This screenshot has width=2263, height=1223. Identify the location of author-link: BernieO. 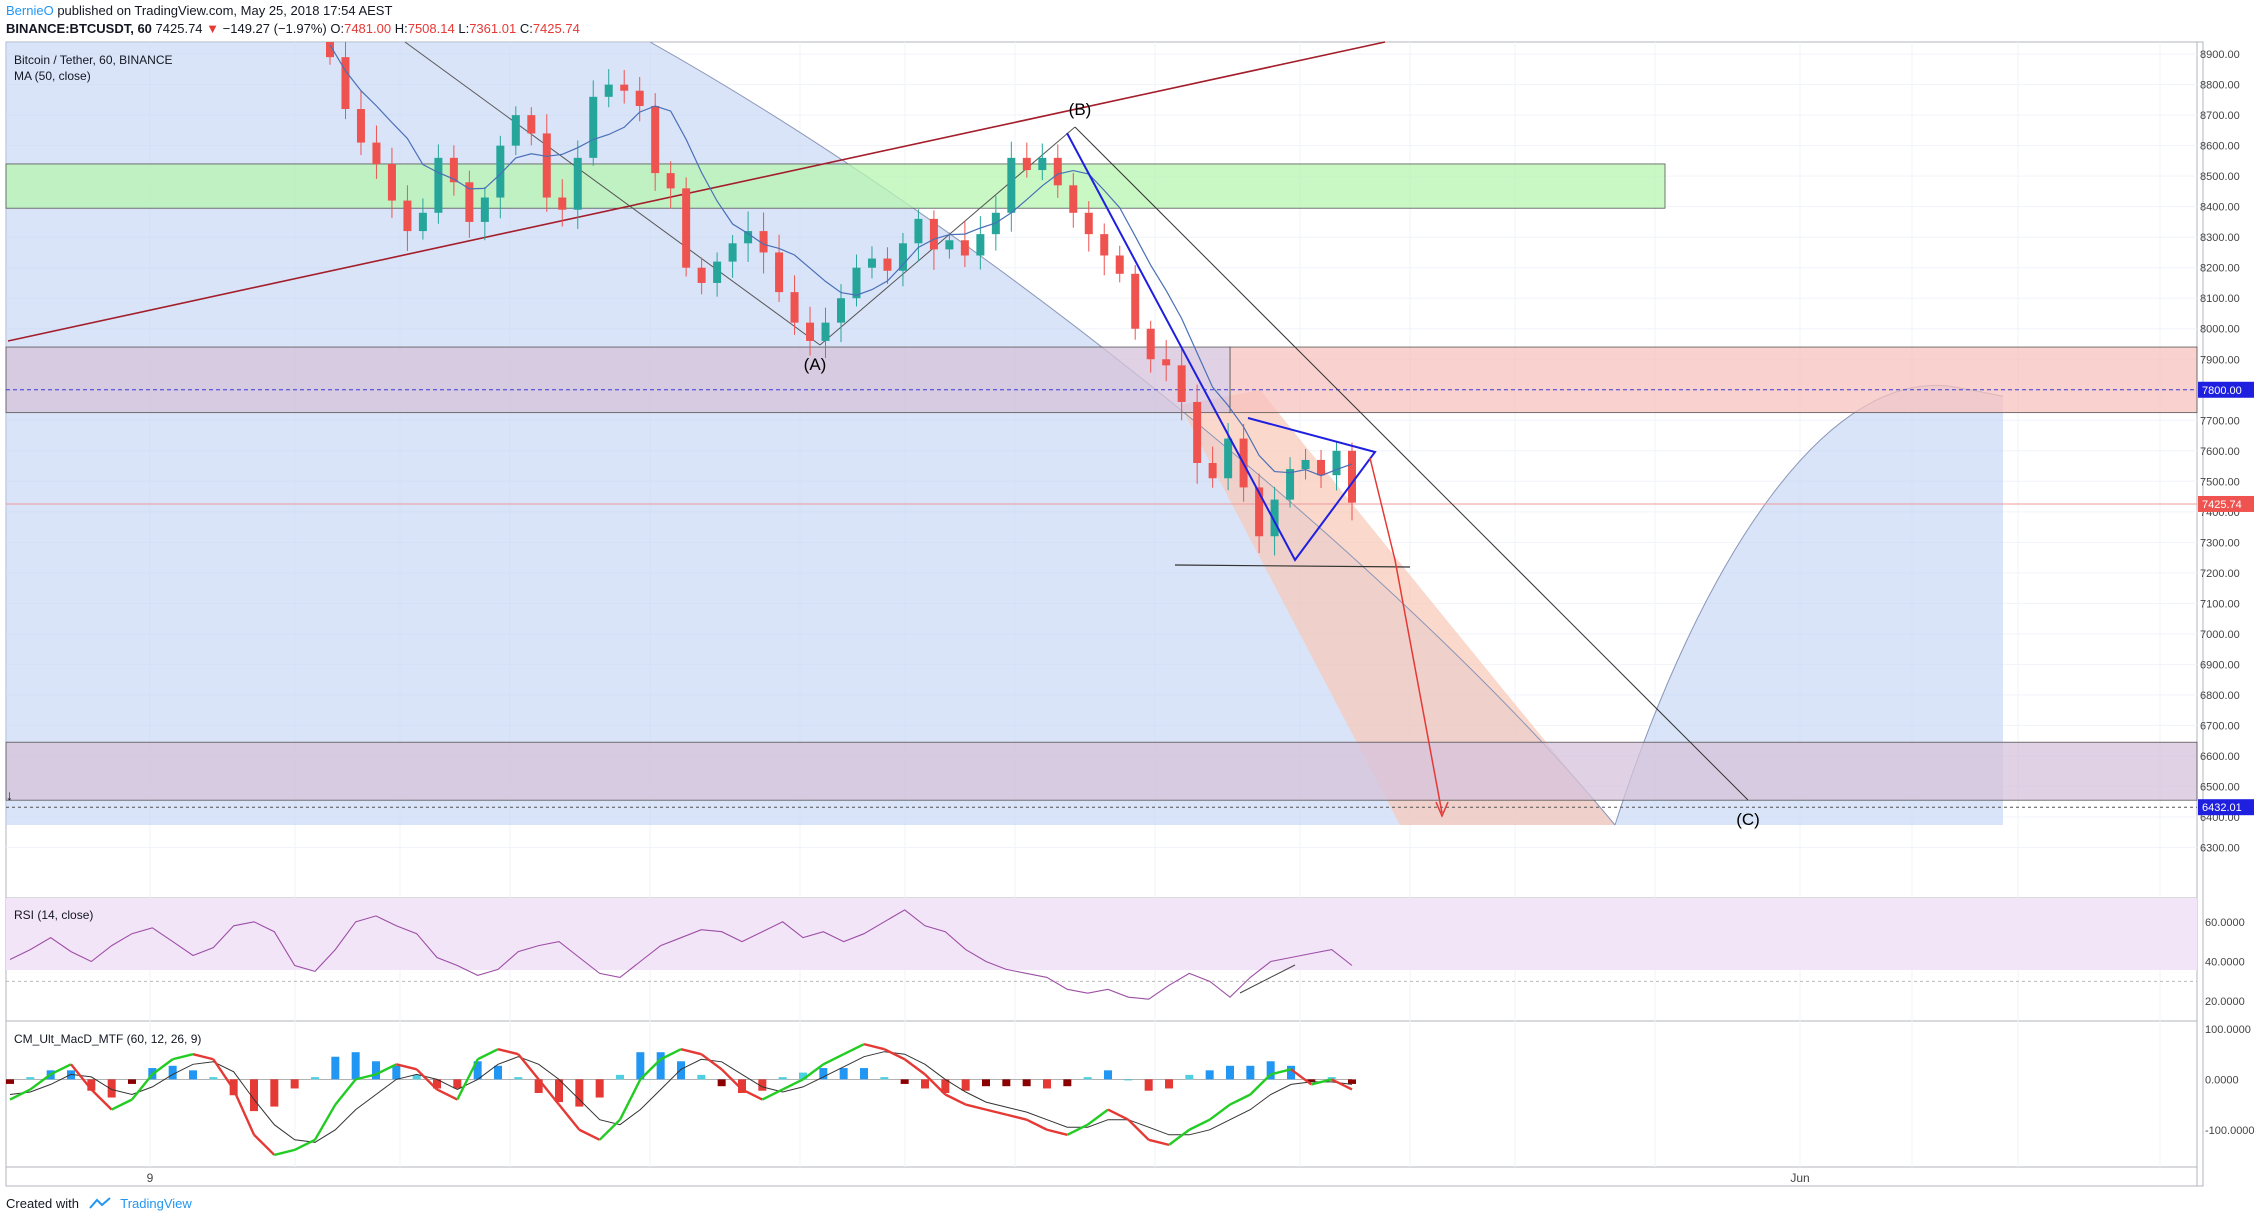
(30, 10).